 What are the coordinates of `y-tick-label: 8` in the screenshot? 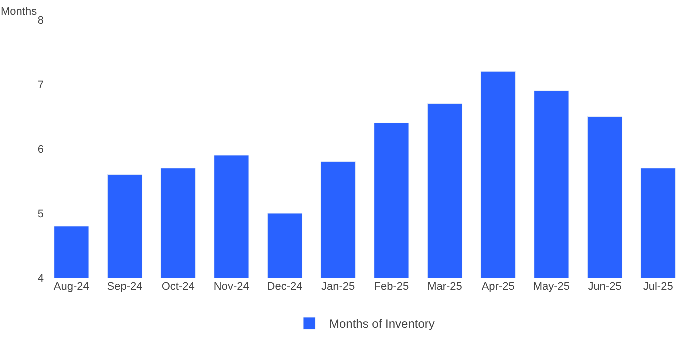 It's located at (41, 20).